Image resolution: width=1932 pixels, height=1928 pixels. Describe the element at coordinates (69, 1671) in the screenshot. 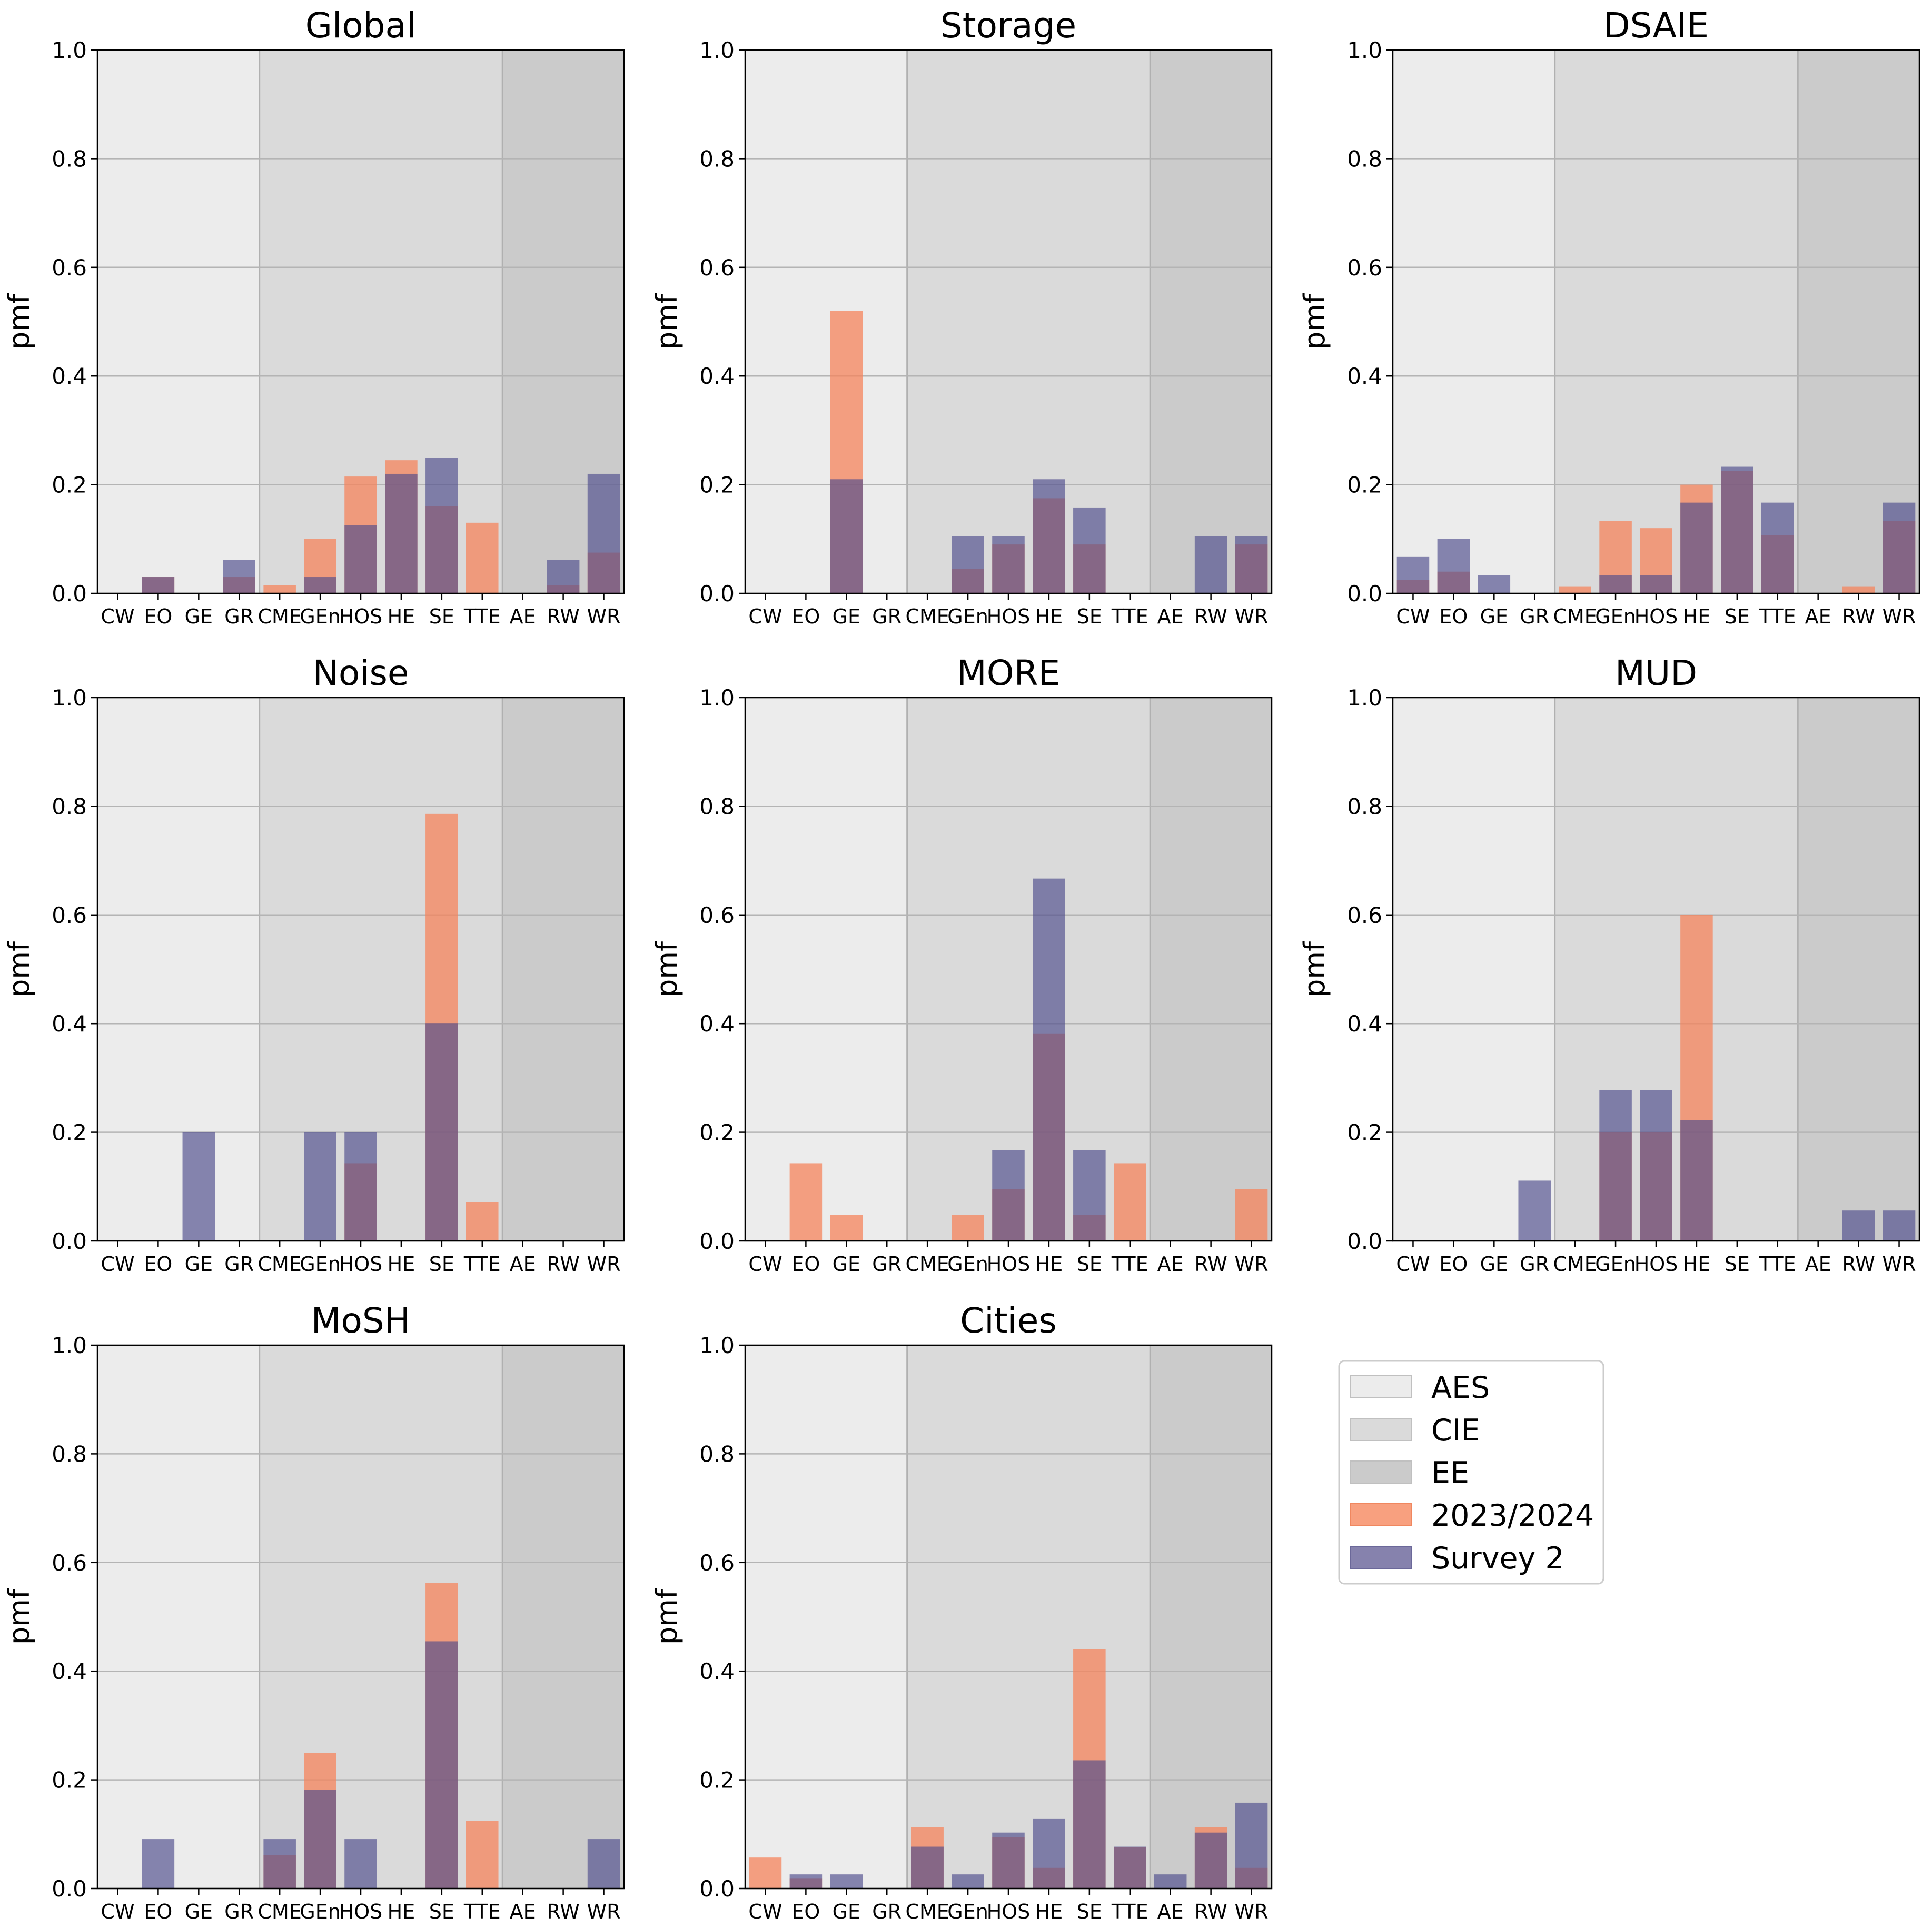

I see `y-tick-label: 0.4` at that location.